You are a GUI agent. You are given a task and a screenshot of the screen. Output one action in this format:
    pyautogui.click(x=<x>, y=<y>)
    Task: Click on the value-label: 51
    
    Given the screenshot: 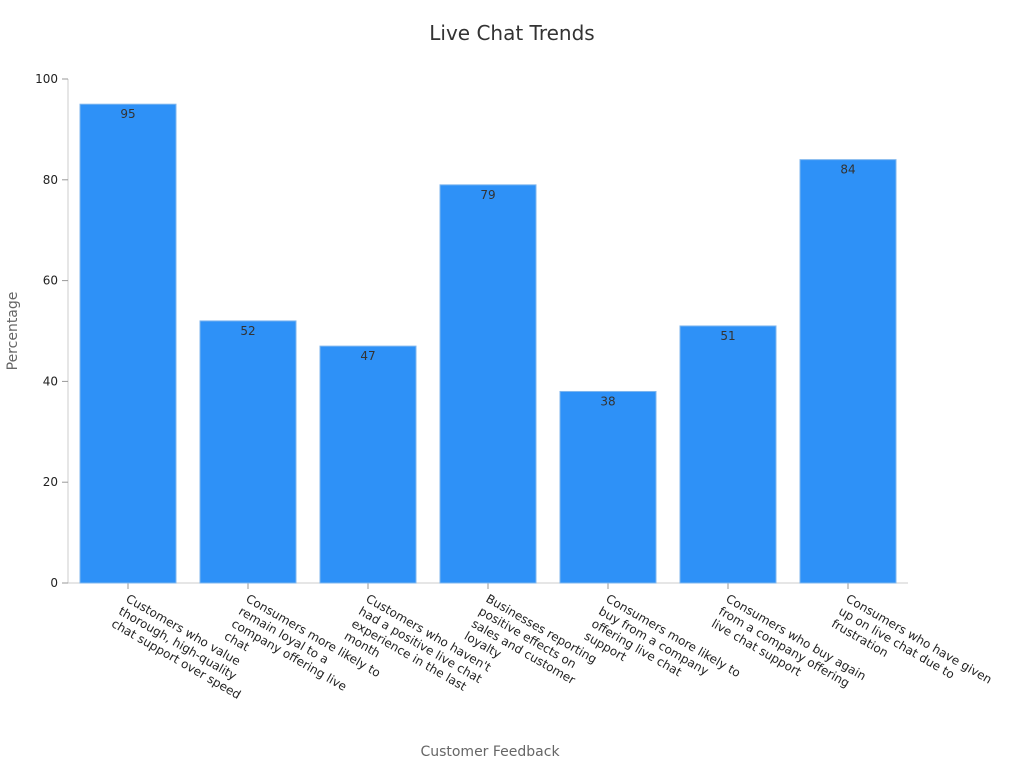 What is the action you would take?
    pyautogui.click(x=727, y=336)
    